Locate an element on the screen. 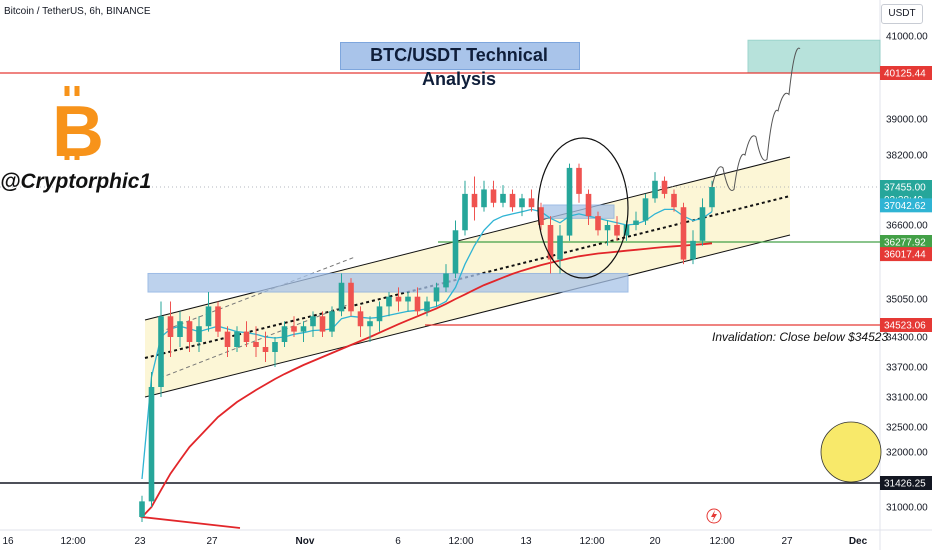 This screenshot has height=550, width=932. title-box is located at coordinates (460, 56).